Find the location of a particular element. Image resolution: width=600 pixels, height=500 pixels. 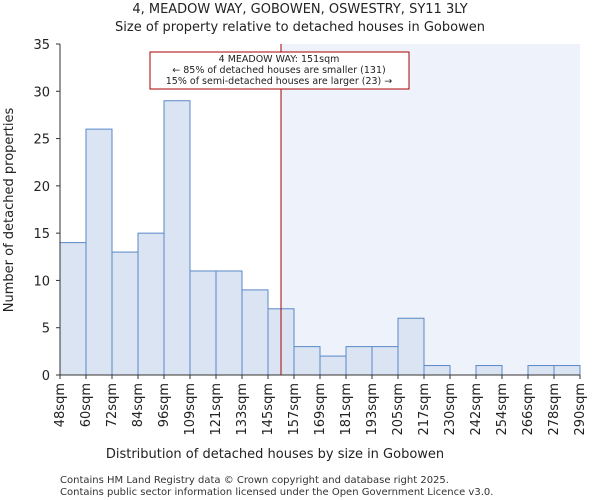

x-tick-label: 121sqm is located at coordinates (216, 409).